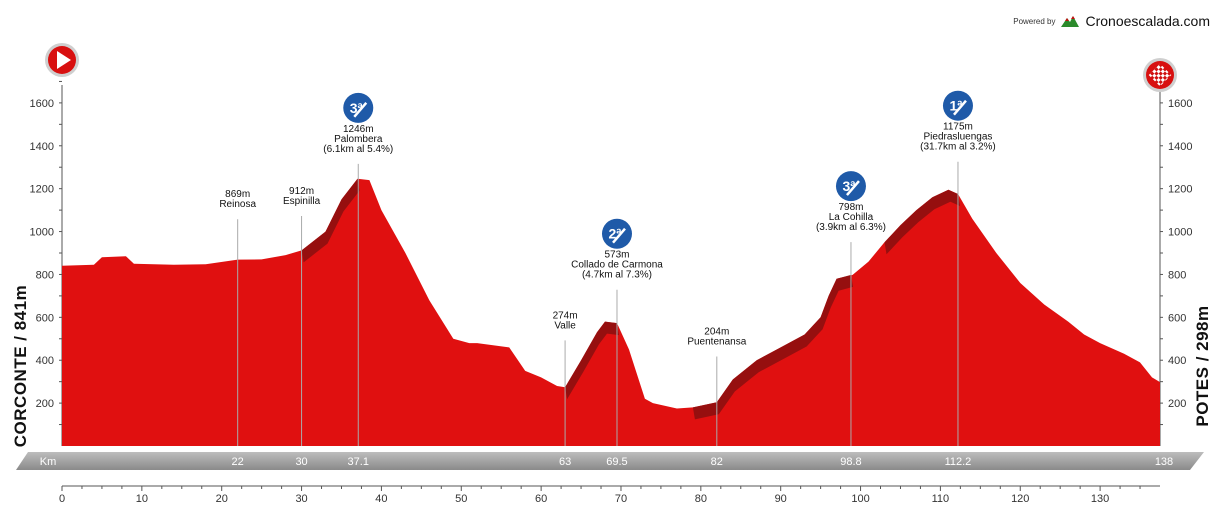 The height and width of the screenshot is (517, 1222). I want to click on annotation-label: 204m, so click(716, 331).